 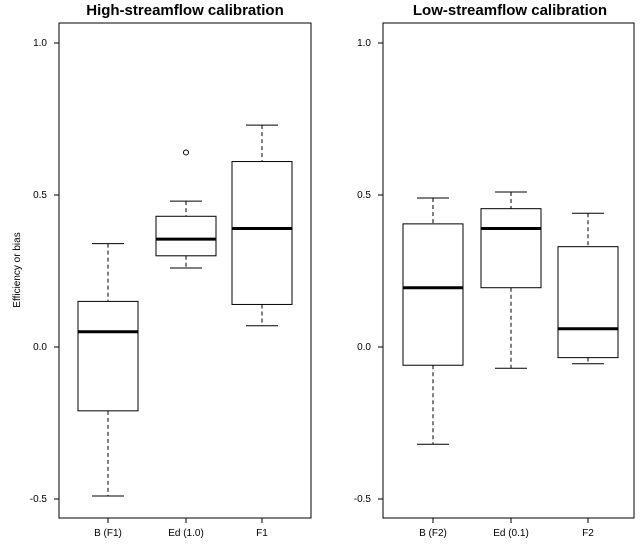 What do you see at coordinates (588, 533) in the screenshot?
I see `x-tick-label: F2` at bounding box center [588, 533].